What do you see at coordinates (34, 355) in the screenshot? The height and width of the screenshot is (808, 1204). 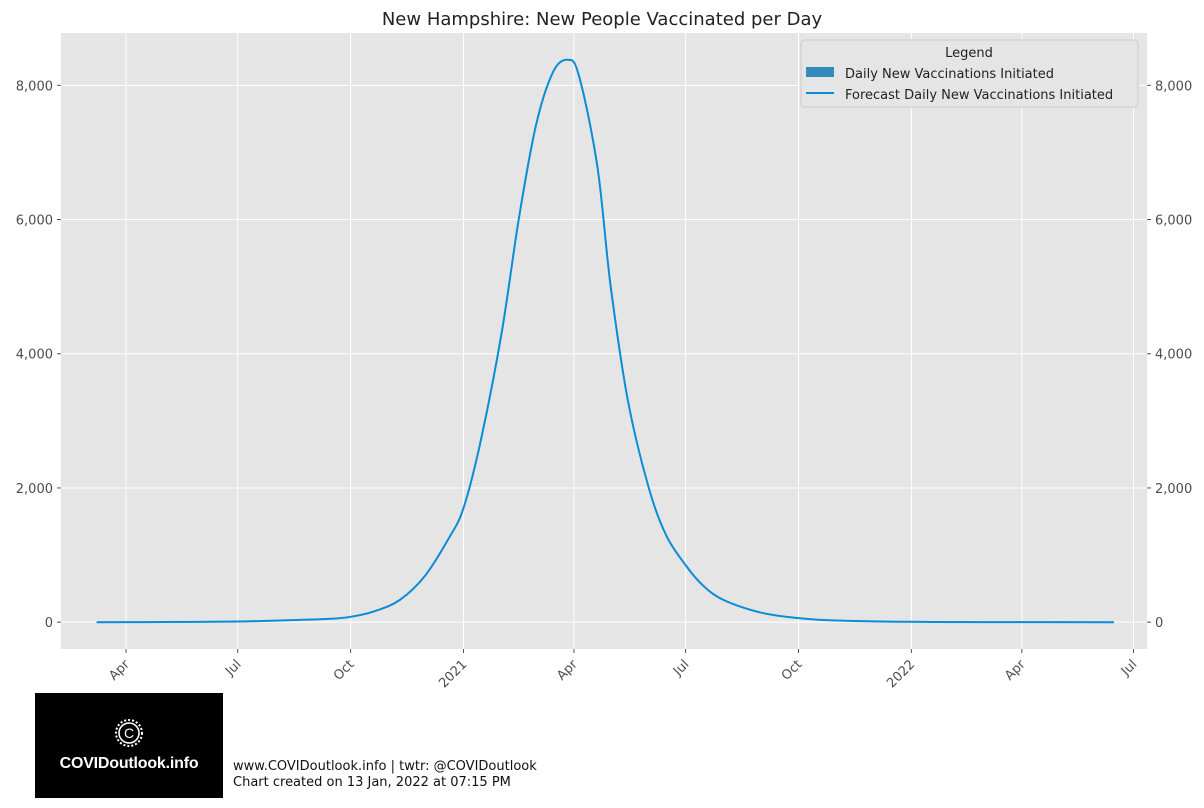 I see `y-tick-label: 4,000` at bounding box center [34, 355].